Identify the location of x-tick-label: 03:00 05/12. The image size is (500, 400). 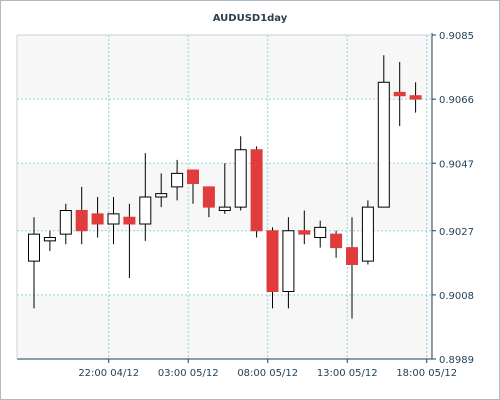
(188, 373).